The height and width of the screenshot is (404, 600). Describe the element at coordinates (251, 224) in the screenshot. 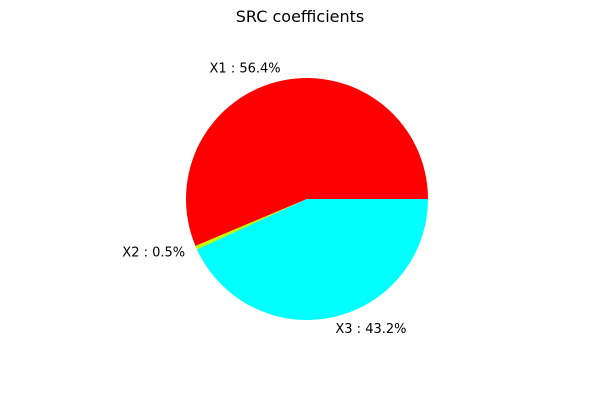

I see `pie-slice-x2` at that location.